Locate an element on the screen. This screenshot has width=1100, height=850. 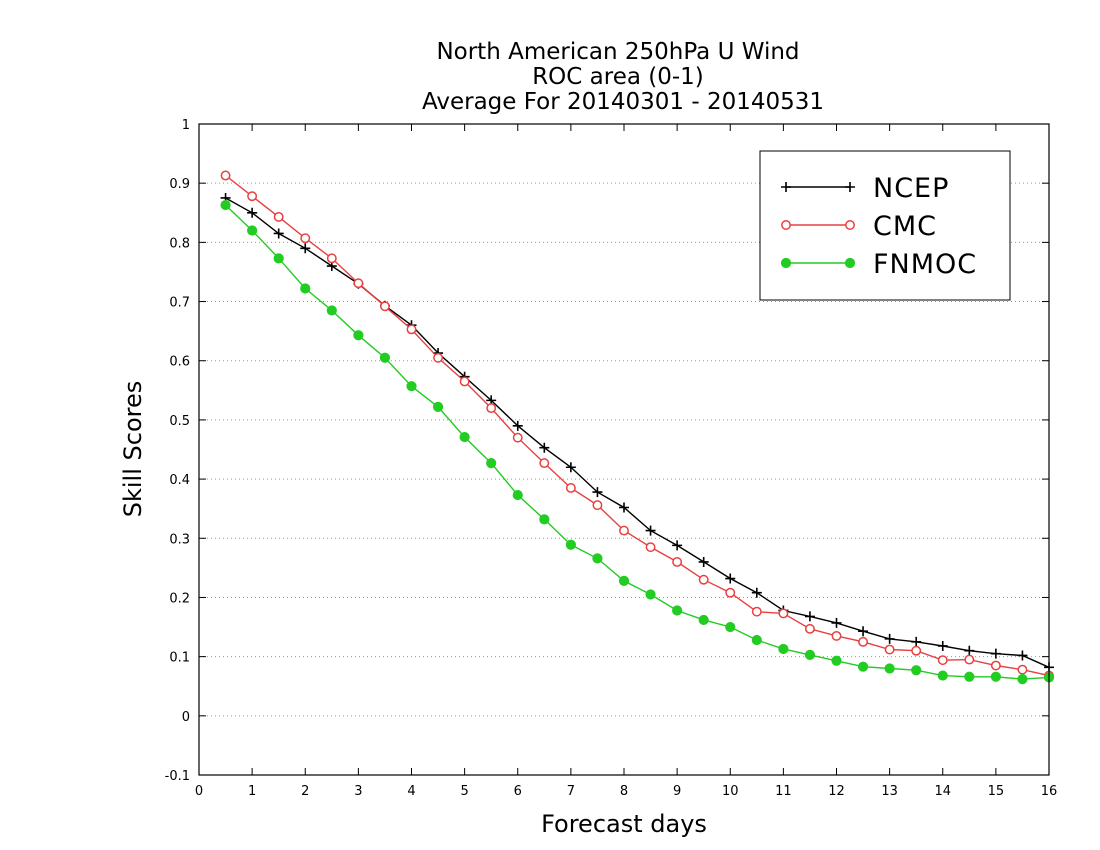
y-tick-label: 0.8 is located at coordinates (179, 243).